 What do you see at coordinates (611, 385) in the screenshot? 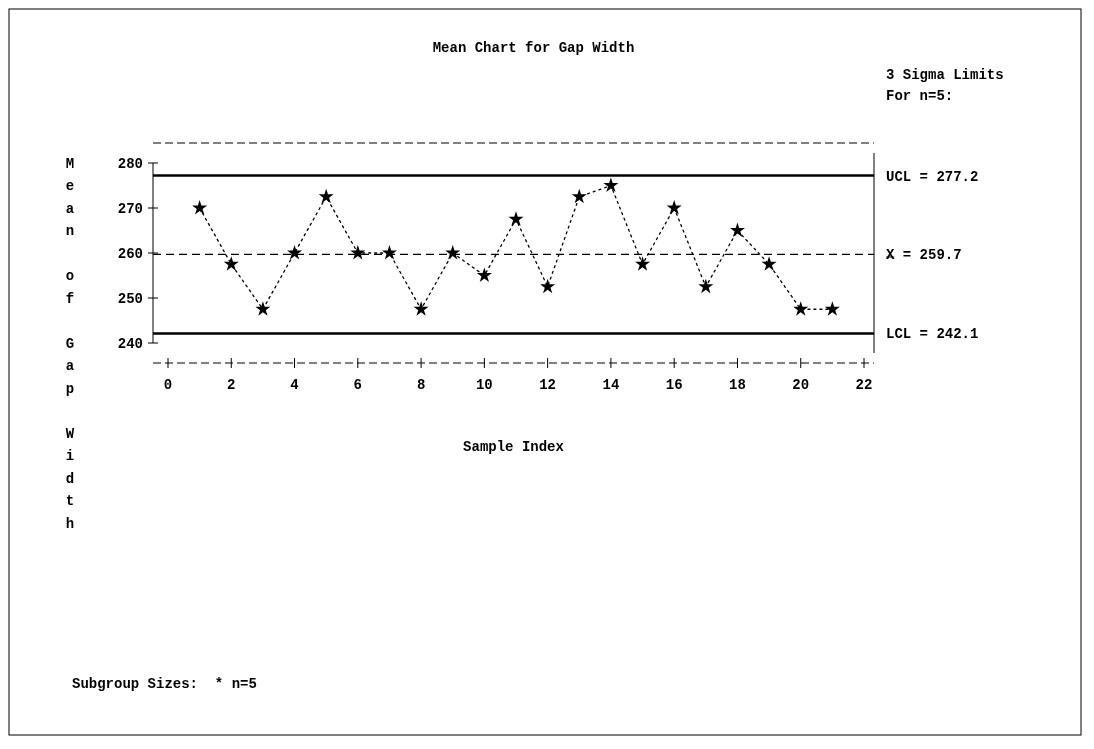
I see `x-tick-label: 14` at bounding box center [611, 385].